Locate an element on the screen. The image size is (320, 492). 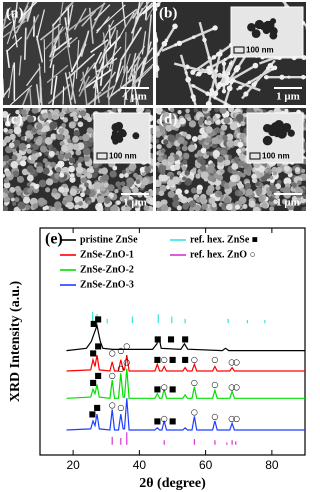
inset-scale-label: 100 nm is located at coordinates (123, 156).